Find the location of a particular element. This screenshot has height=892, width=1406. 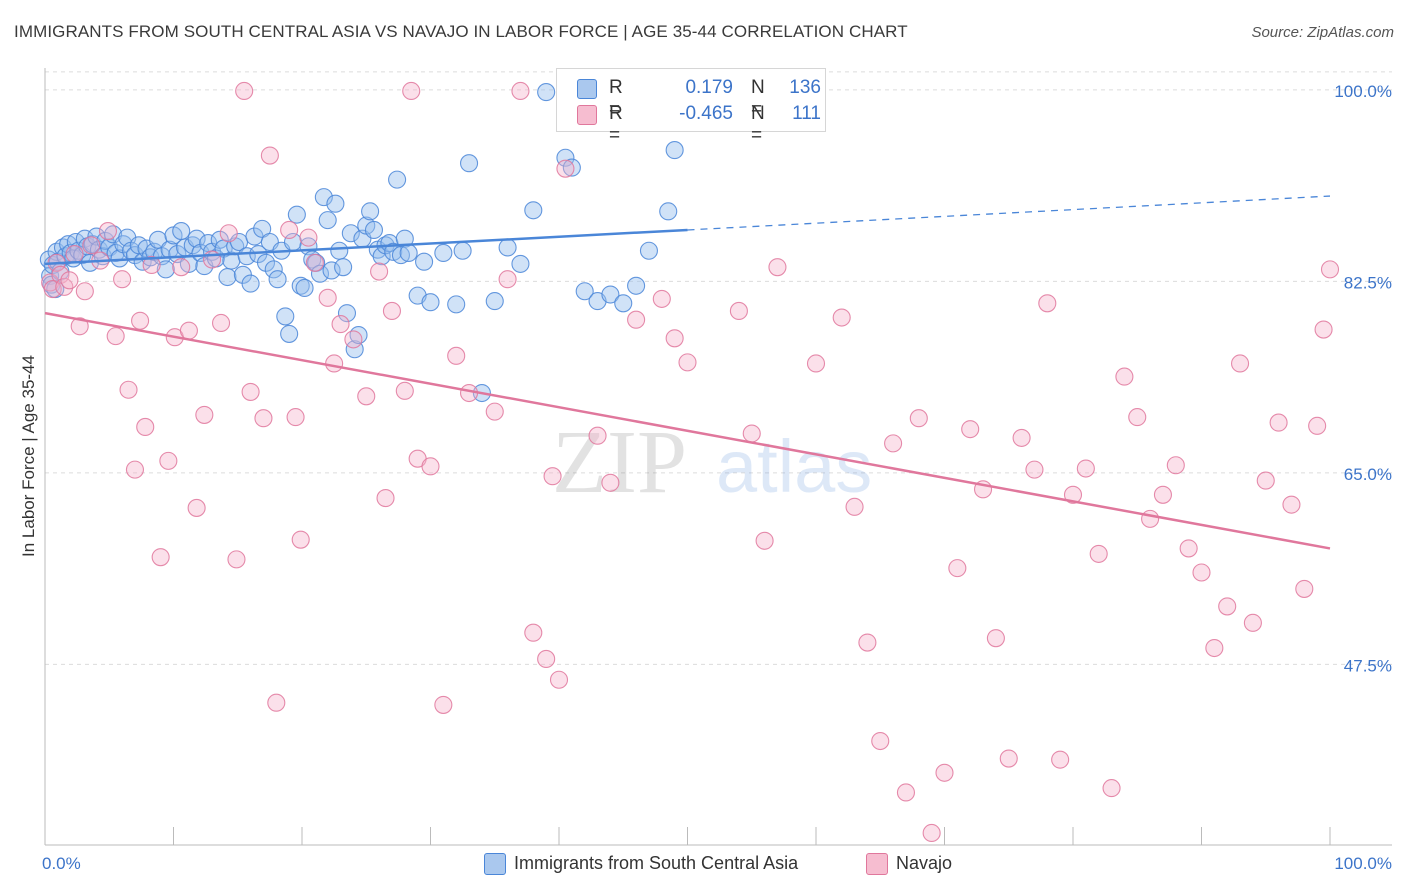

watermark: ZIP atlas is located at coordinates (712, 462).